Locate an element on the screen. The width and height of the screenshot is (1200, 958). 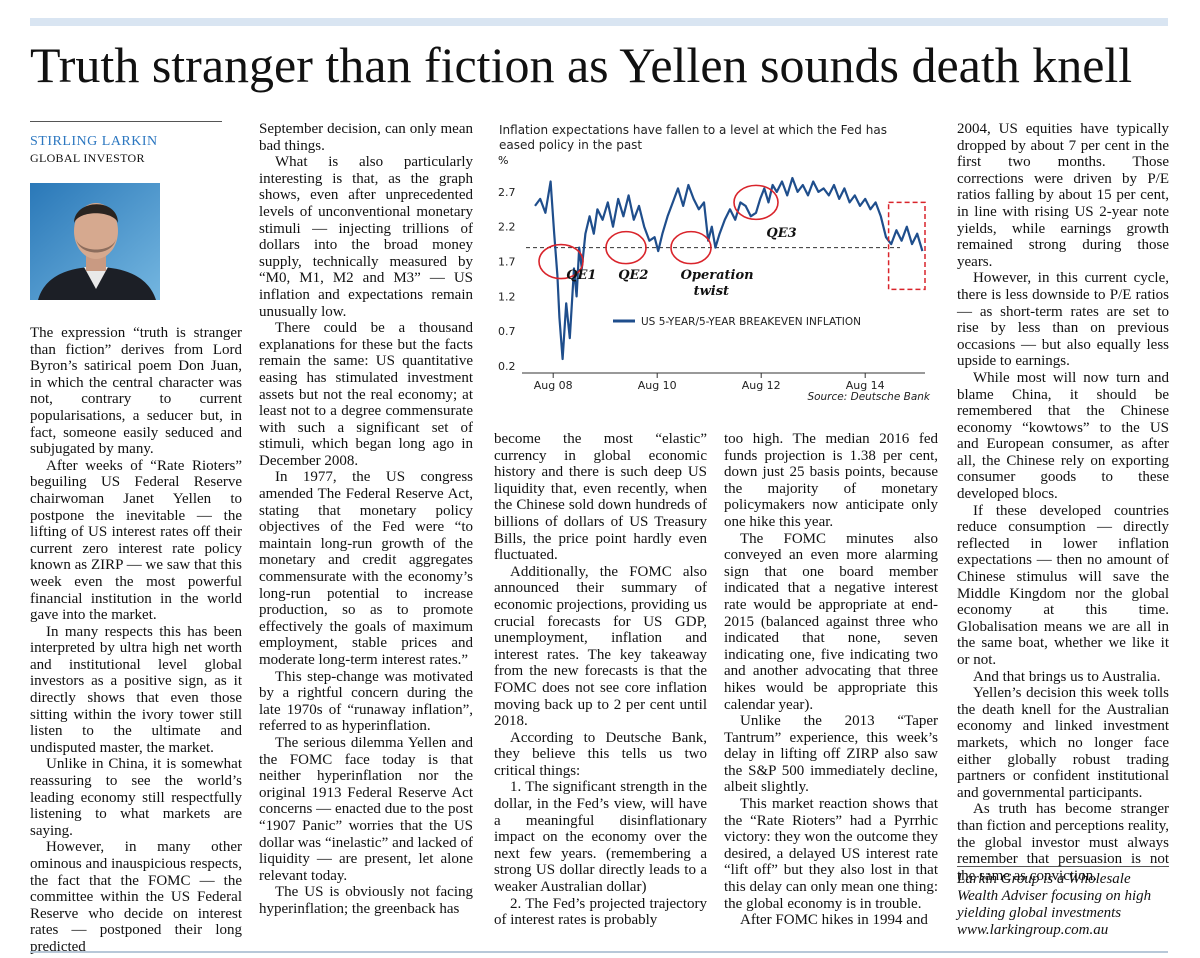
bottom-rule is located at coordinates (599, 952).